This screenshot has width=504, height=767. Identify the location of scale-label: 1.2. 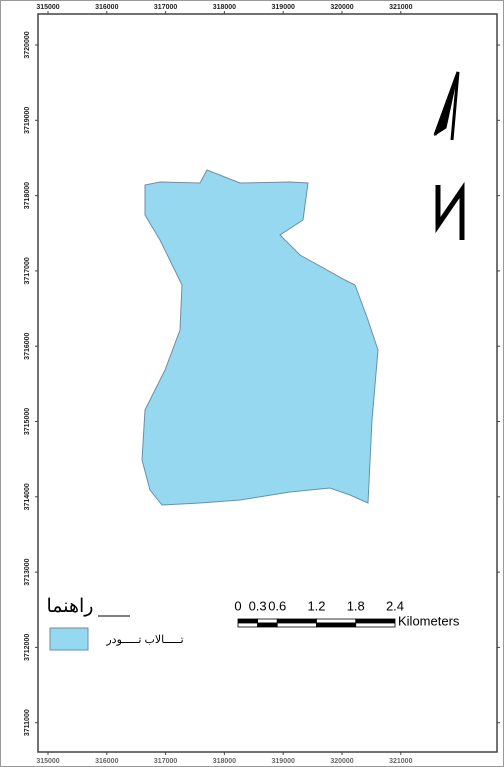
(316, 605).